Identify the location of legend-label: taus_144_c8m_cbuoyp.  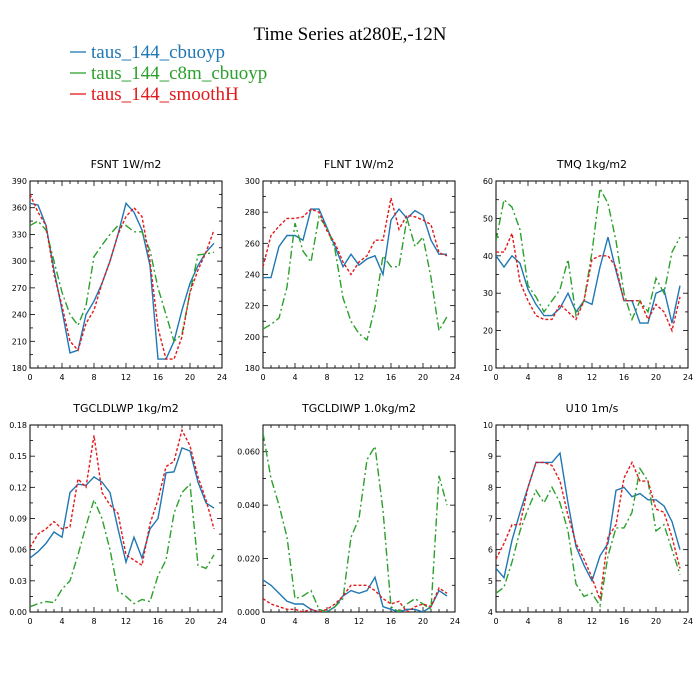
(179, 73).